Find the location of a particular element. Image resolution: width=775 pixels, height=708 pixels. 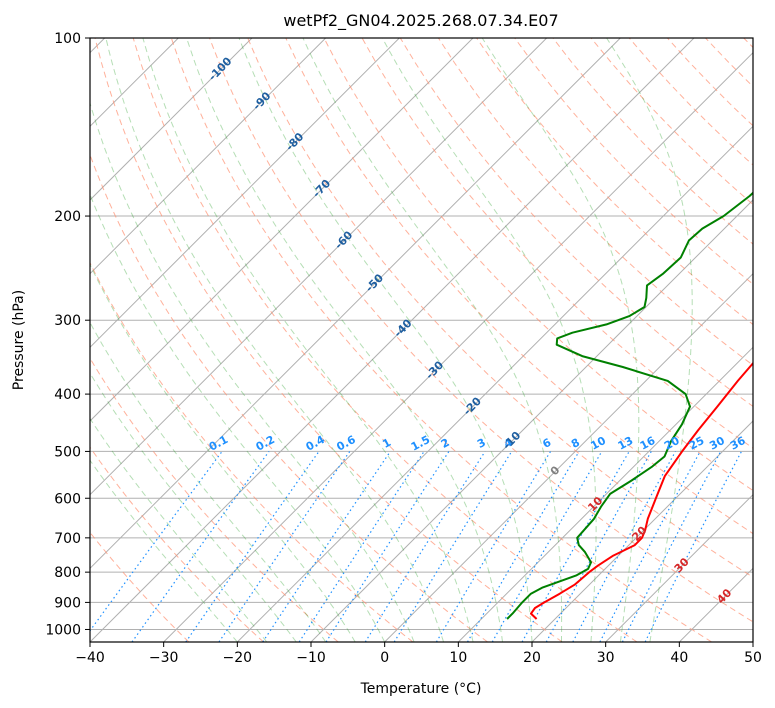

y-tick-label: 700 is located at coordinates (67, 539).